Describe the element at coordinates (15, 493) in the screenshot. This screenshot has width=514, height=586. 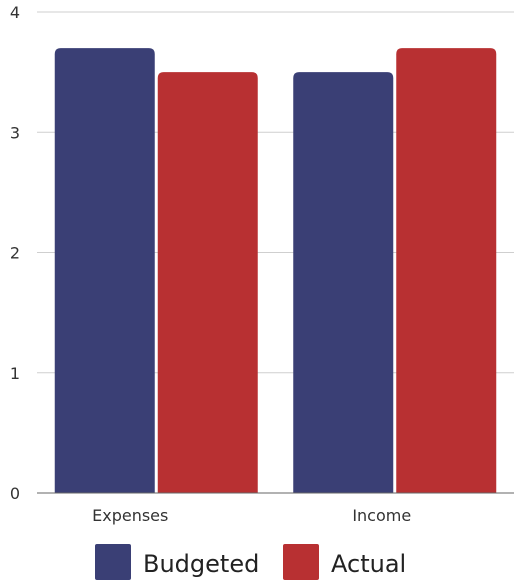
I see `y-tick-label: 0` at that location.